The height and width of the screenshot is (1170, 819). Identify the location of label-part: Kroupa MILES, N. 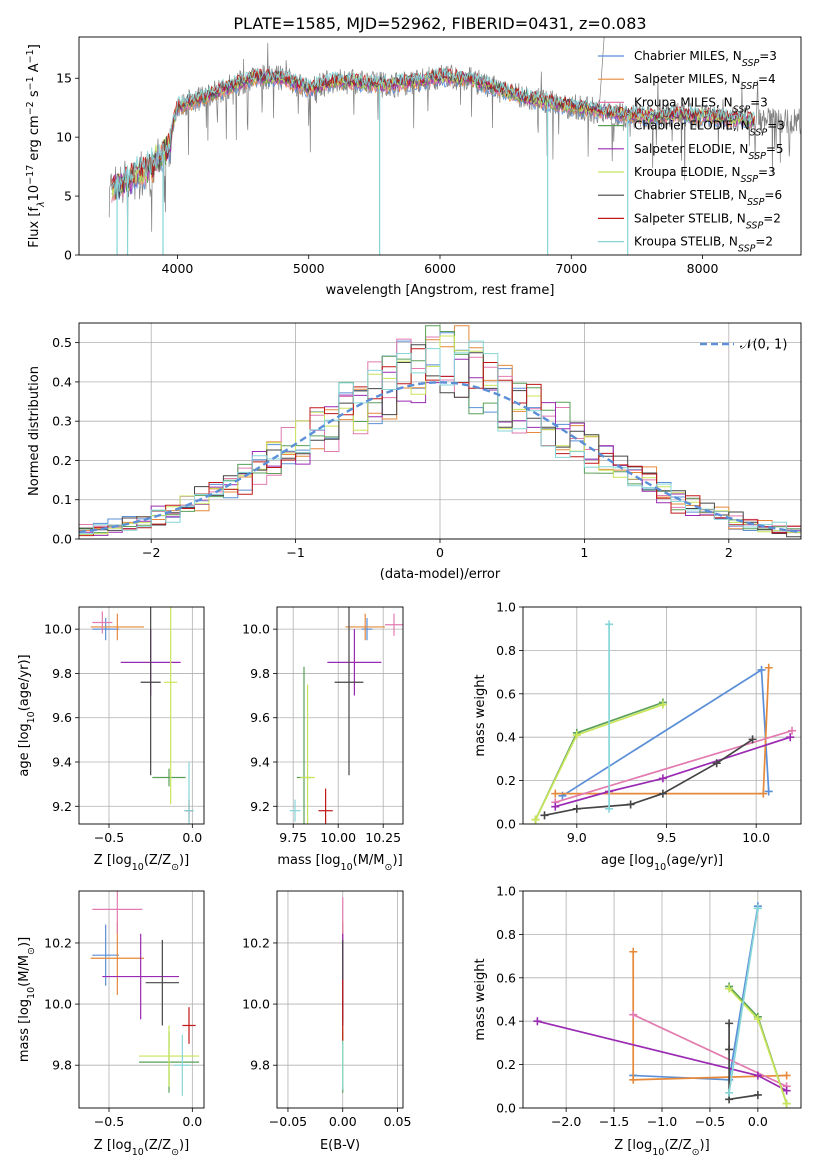
(683, 102).